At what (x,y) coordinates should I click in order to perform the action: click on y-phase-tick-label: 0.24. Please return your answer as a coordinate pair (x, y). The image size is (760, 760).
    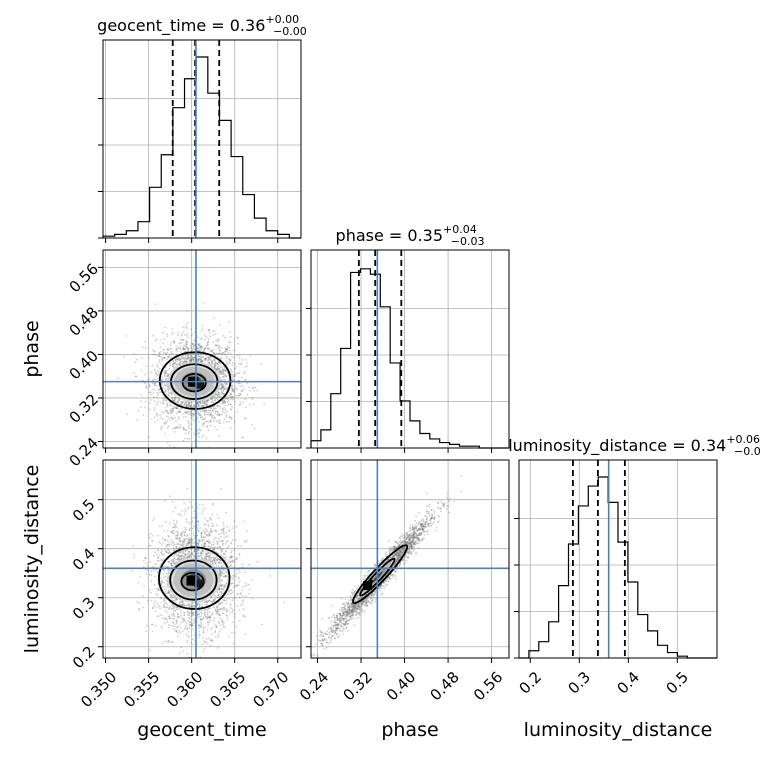
    Looking at the image, I should click on (84, 452).